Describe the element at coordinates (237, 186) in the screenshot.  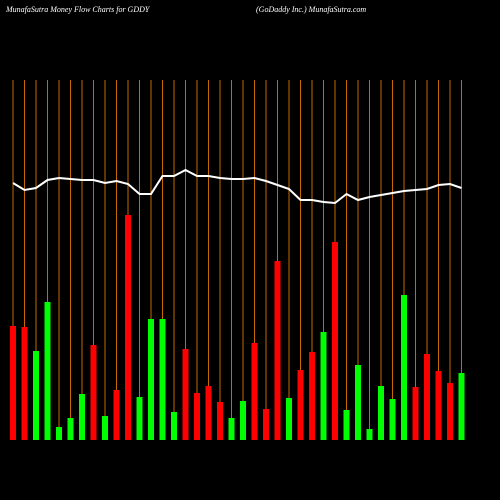
I see `money-flow-line` at that location.